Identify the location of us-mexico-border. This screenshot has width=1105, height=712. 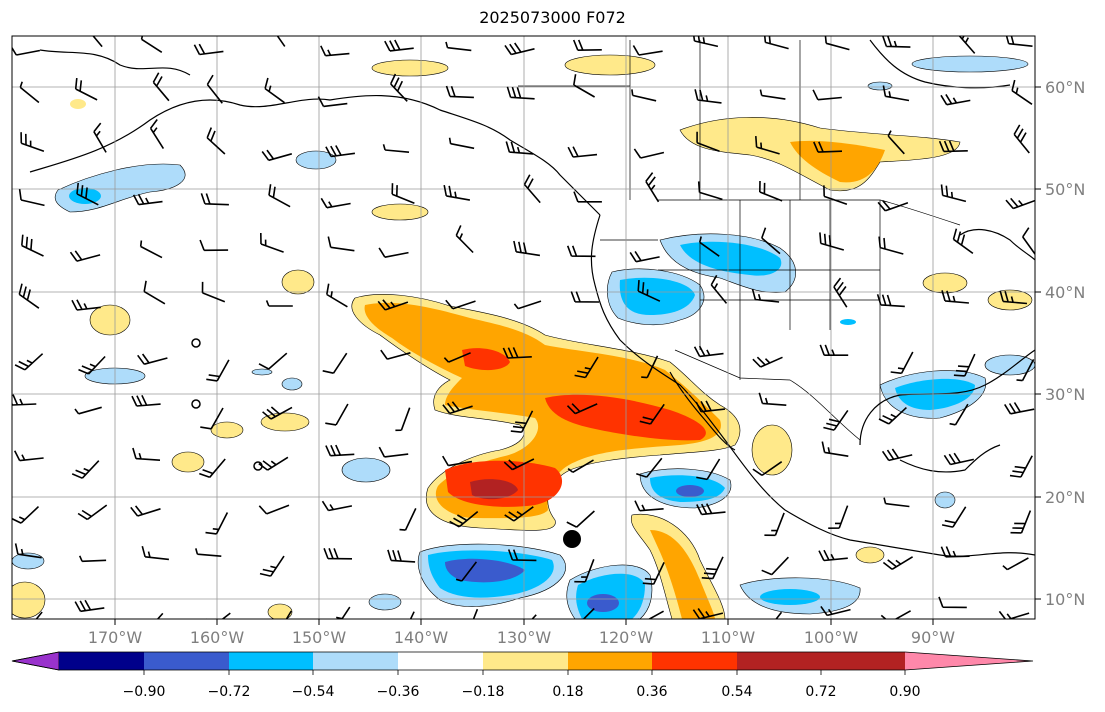
(767, 395).